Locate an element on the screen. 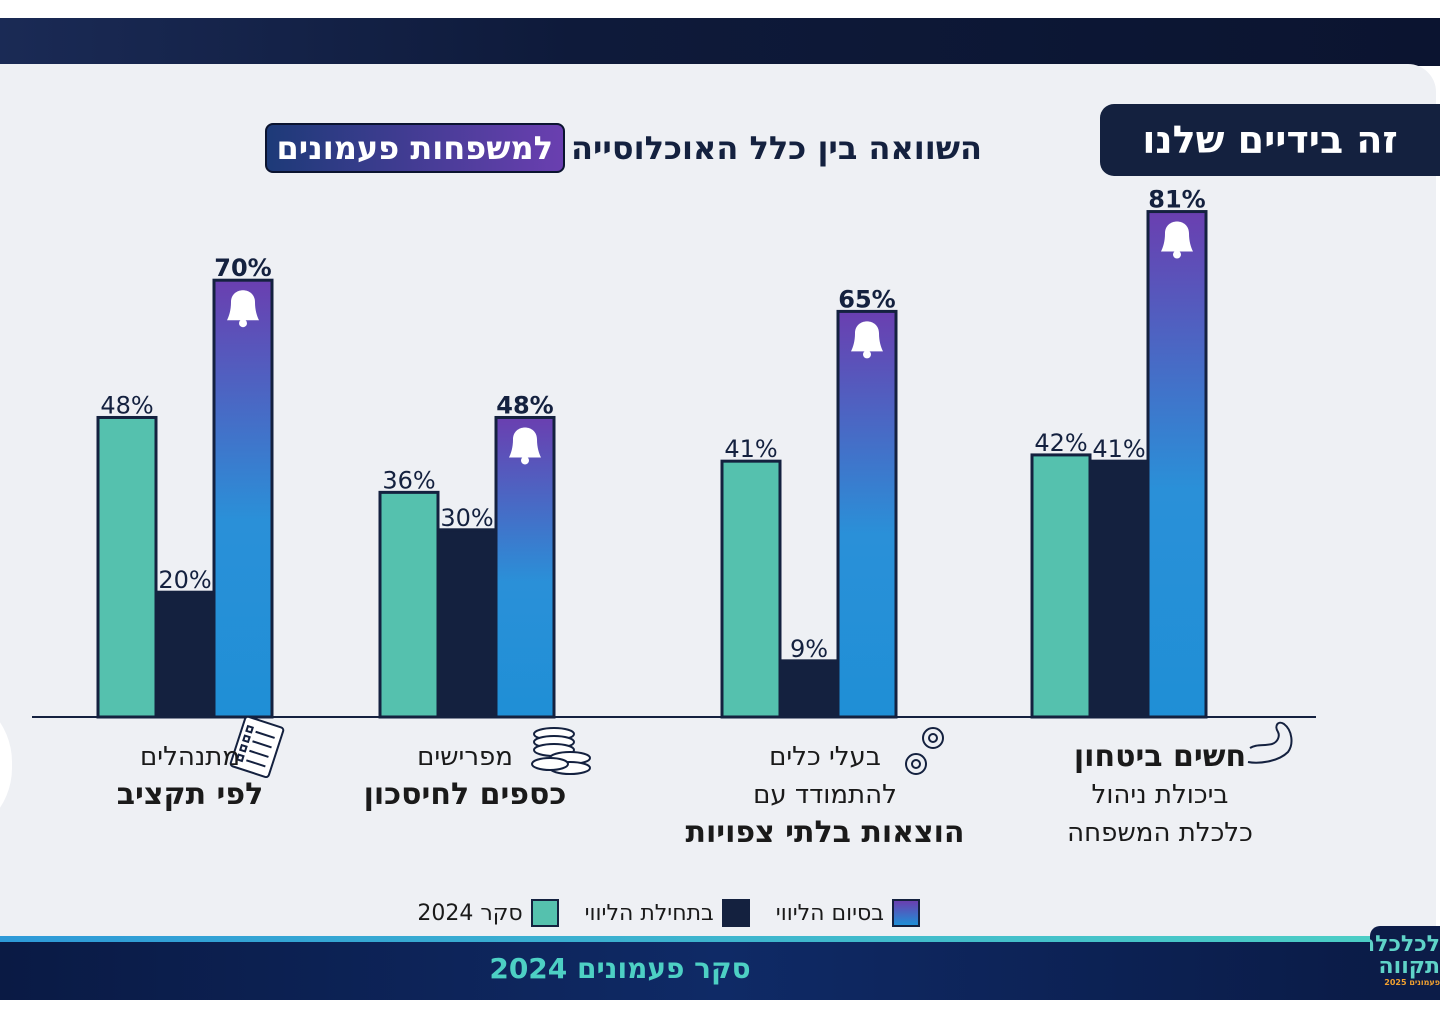 The height and width of the screenshot is (1026, 1440). category-label-security: חשים ביטחון ביכולת ניהול כלכלת המשפחה is located at coordinates (1160, 795).